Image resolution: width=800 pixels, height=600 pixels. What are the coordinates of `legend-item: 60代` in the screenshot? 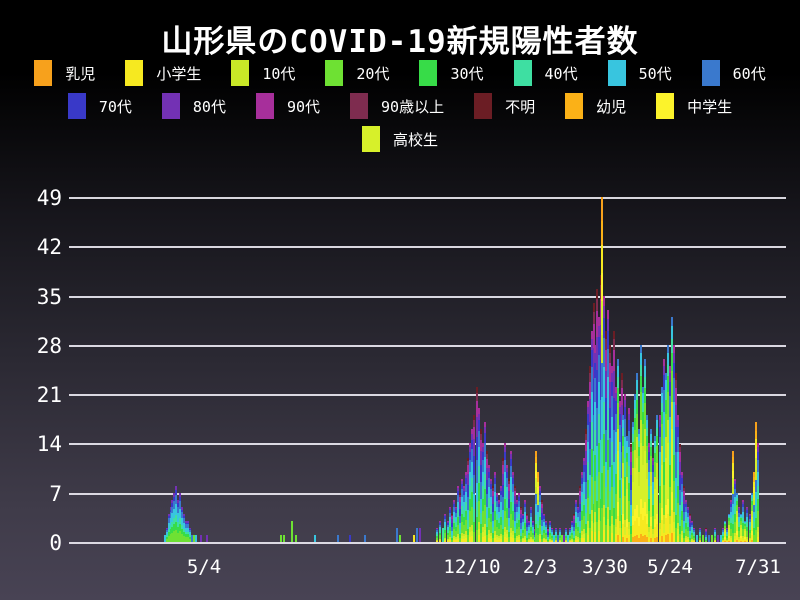 It's located at (733, 73).